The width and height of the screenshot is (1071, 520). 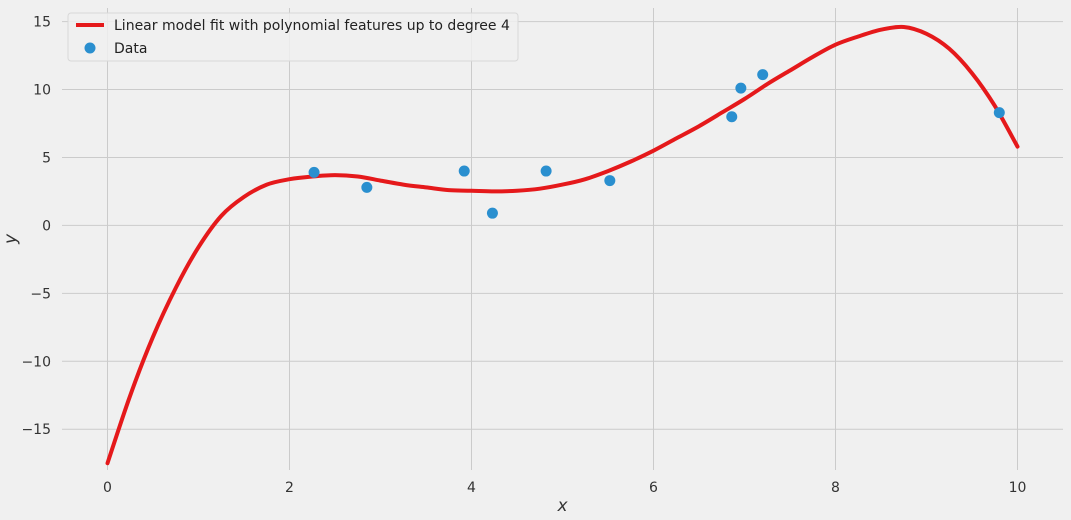 I want to click on y-tick-label: −10, so click(x=36, y=362).